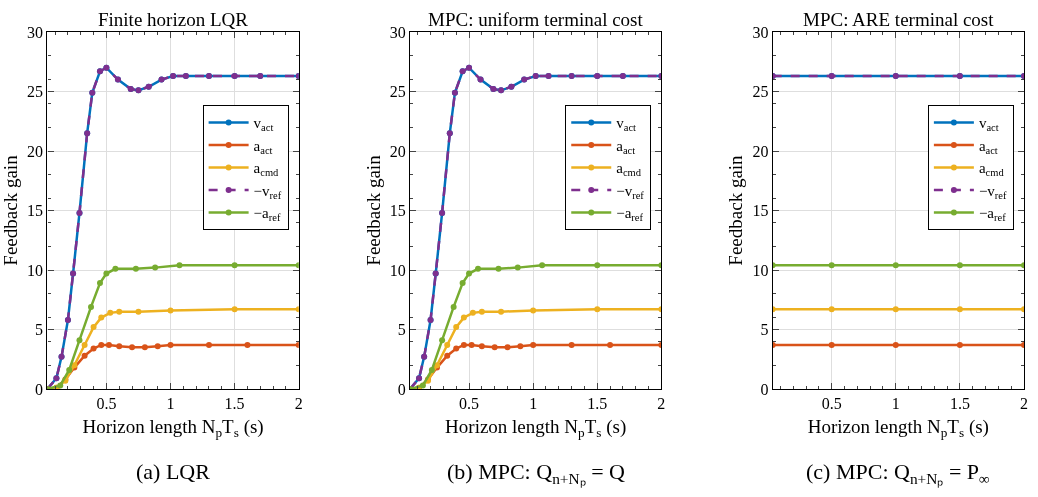 This screenshot has width=1038, height=497. What do you see at coordinates (536, 473) in the screenshot?
I see `text: (b) MPC: Q$_{n+Nₚ}$ = Q` at bounding box center [536, 473].